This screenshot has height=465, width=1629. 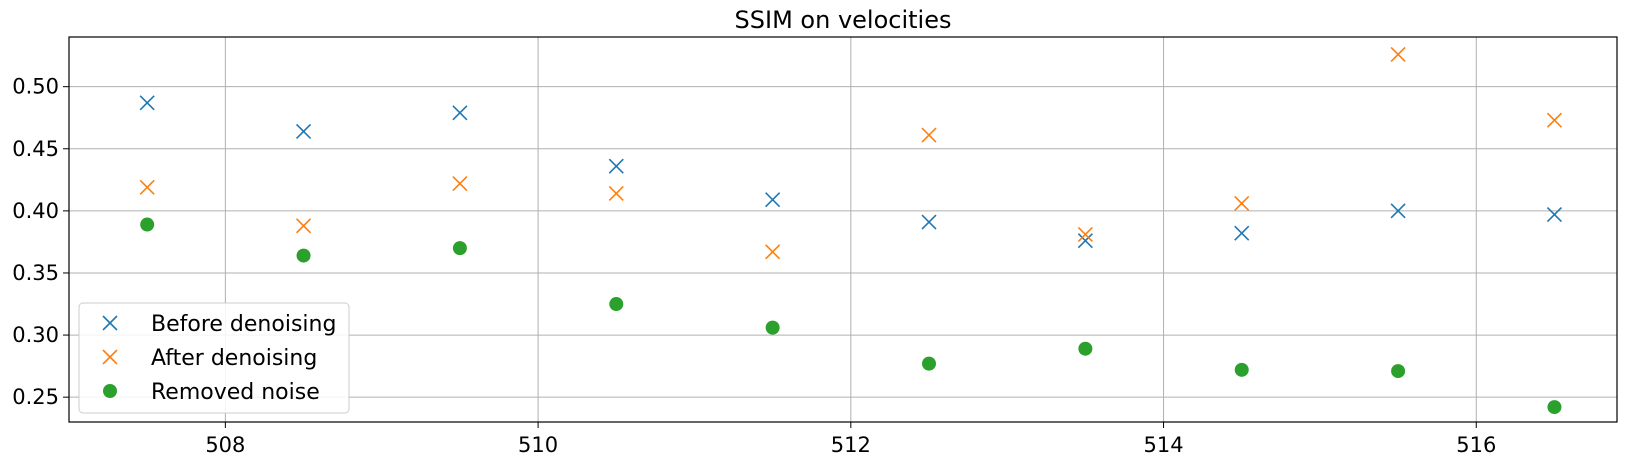 What do you see at coordinates (851, 445) in the screenshot?
I see `x-tick-label: 512` at bounding box center [851, 445].